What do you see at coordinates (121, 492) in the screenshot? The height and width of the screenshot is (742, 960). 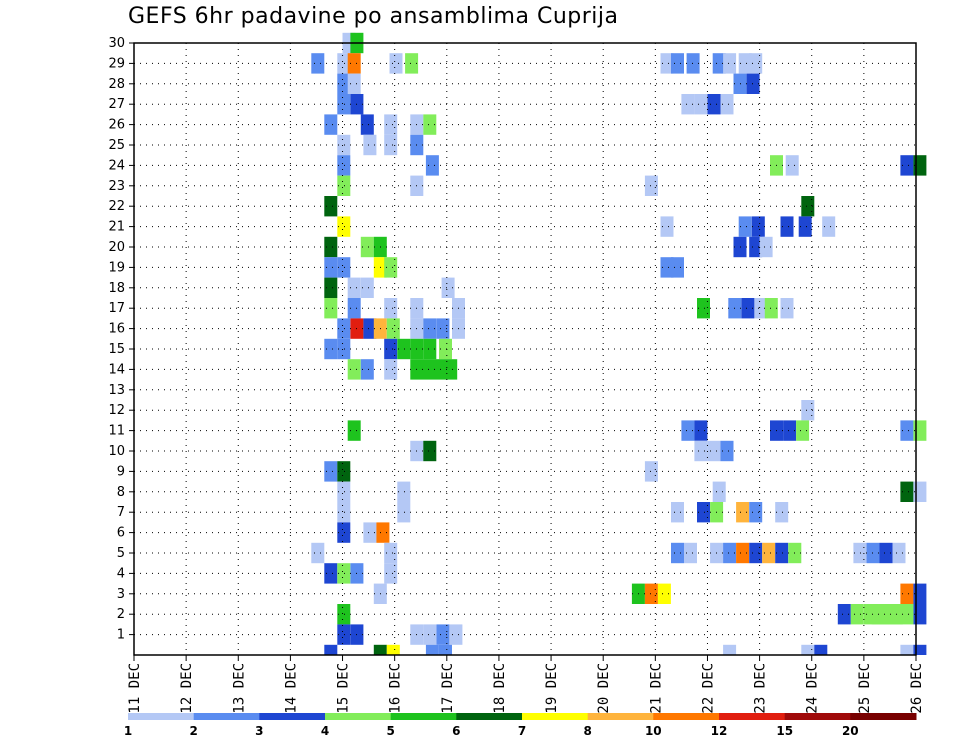 I see `y-tick-label: 8` at bounding box center [121, 492].